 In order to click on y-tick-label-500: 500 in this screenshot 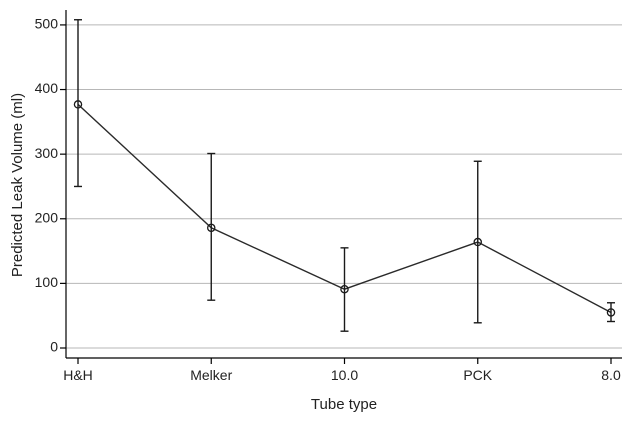, I will do `click(47, 24)`.